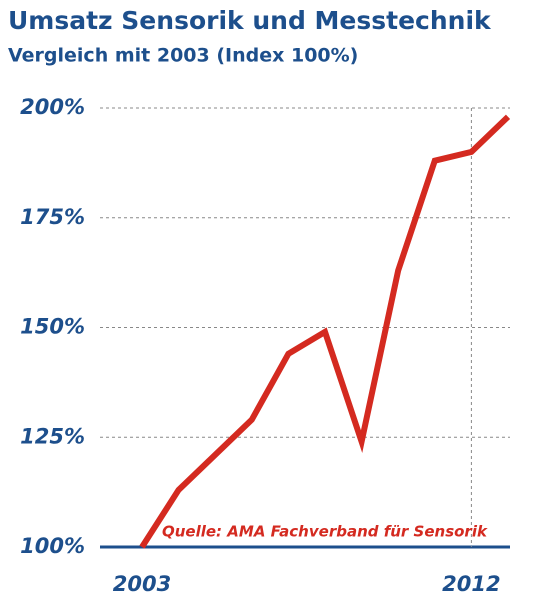 This screenshot has height=600, width=534. I want to click on y-tick-label: 150%, so click(52, 327).